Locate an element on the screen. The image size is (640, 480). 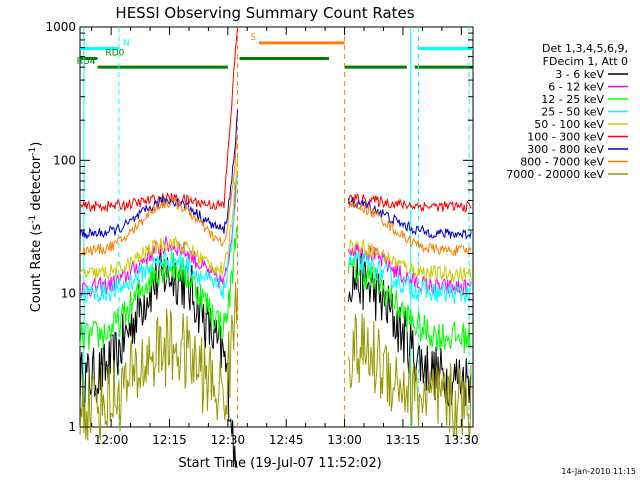
y-axis-label: Count Rate (s-1 detector-1) is located at coordinates (36, 227).